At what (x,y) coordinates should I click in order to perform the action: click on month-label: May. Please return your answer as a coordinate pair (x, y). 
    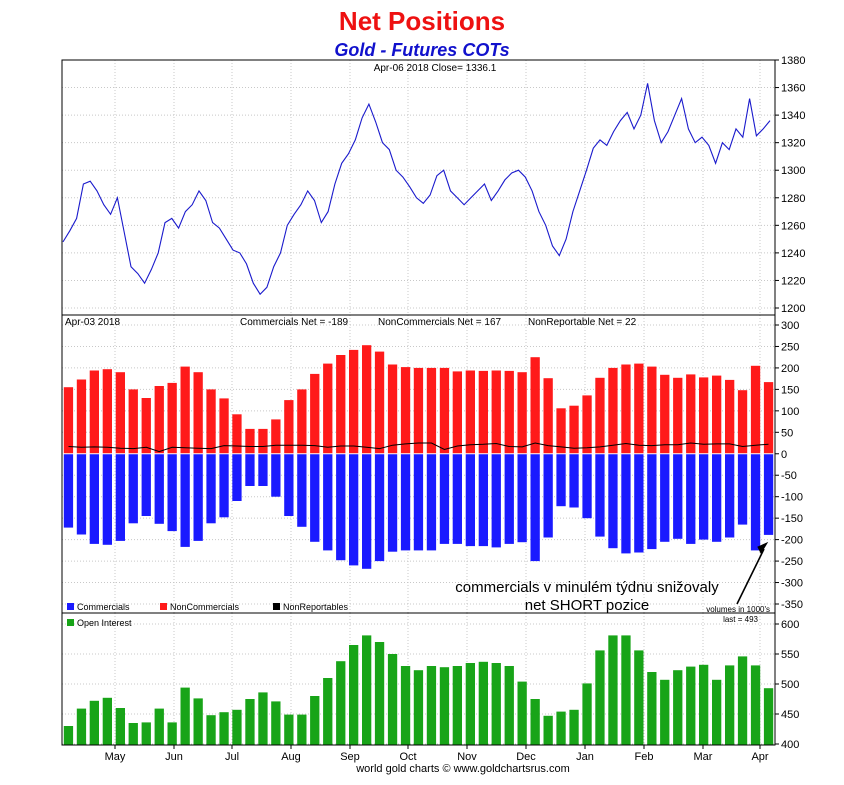
    Looking at the image, I should click on (115, 757).